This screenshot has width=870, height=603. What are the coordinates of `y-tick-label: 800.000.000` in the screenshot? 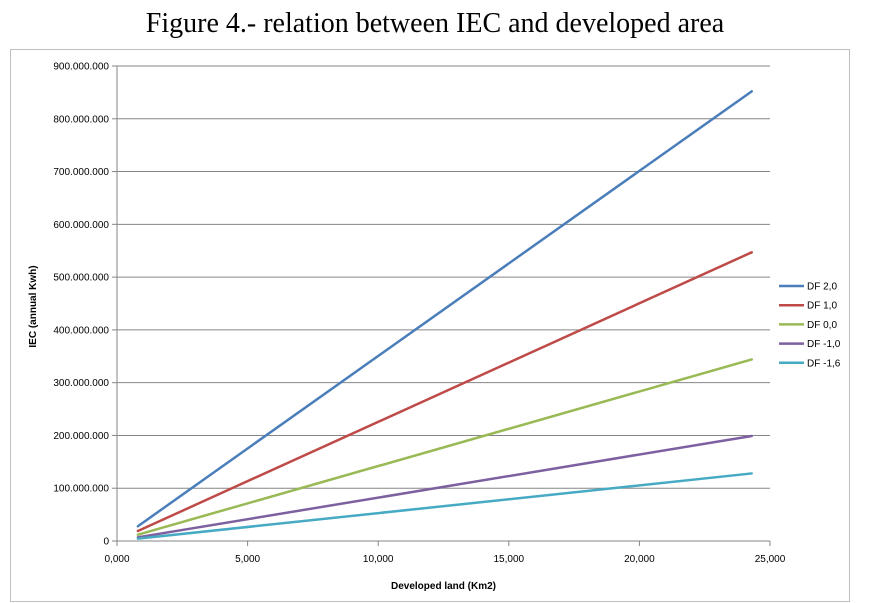 It's located at (81, 119).